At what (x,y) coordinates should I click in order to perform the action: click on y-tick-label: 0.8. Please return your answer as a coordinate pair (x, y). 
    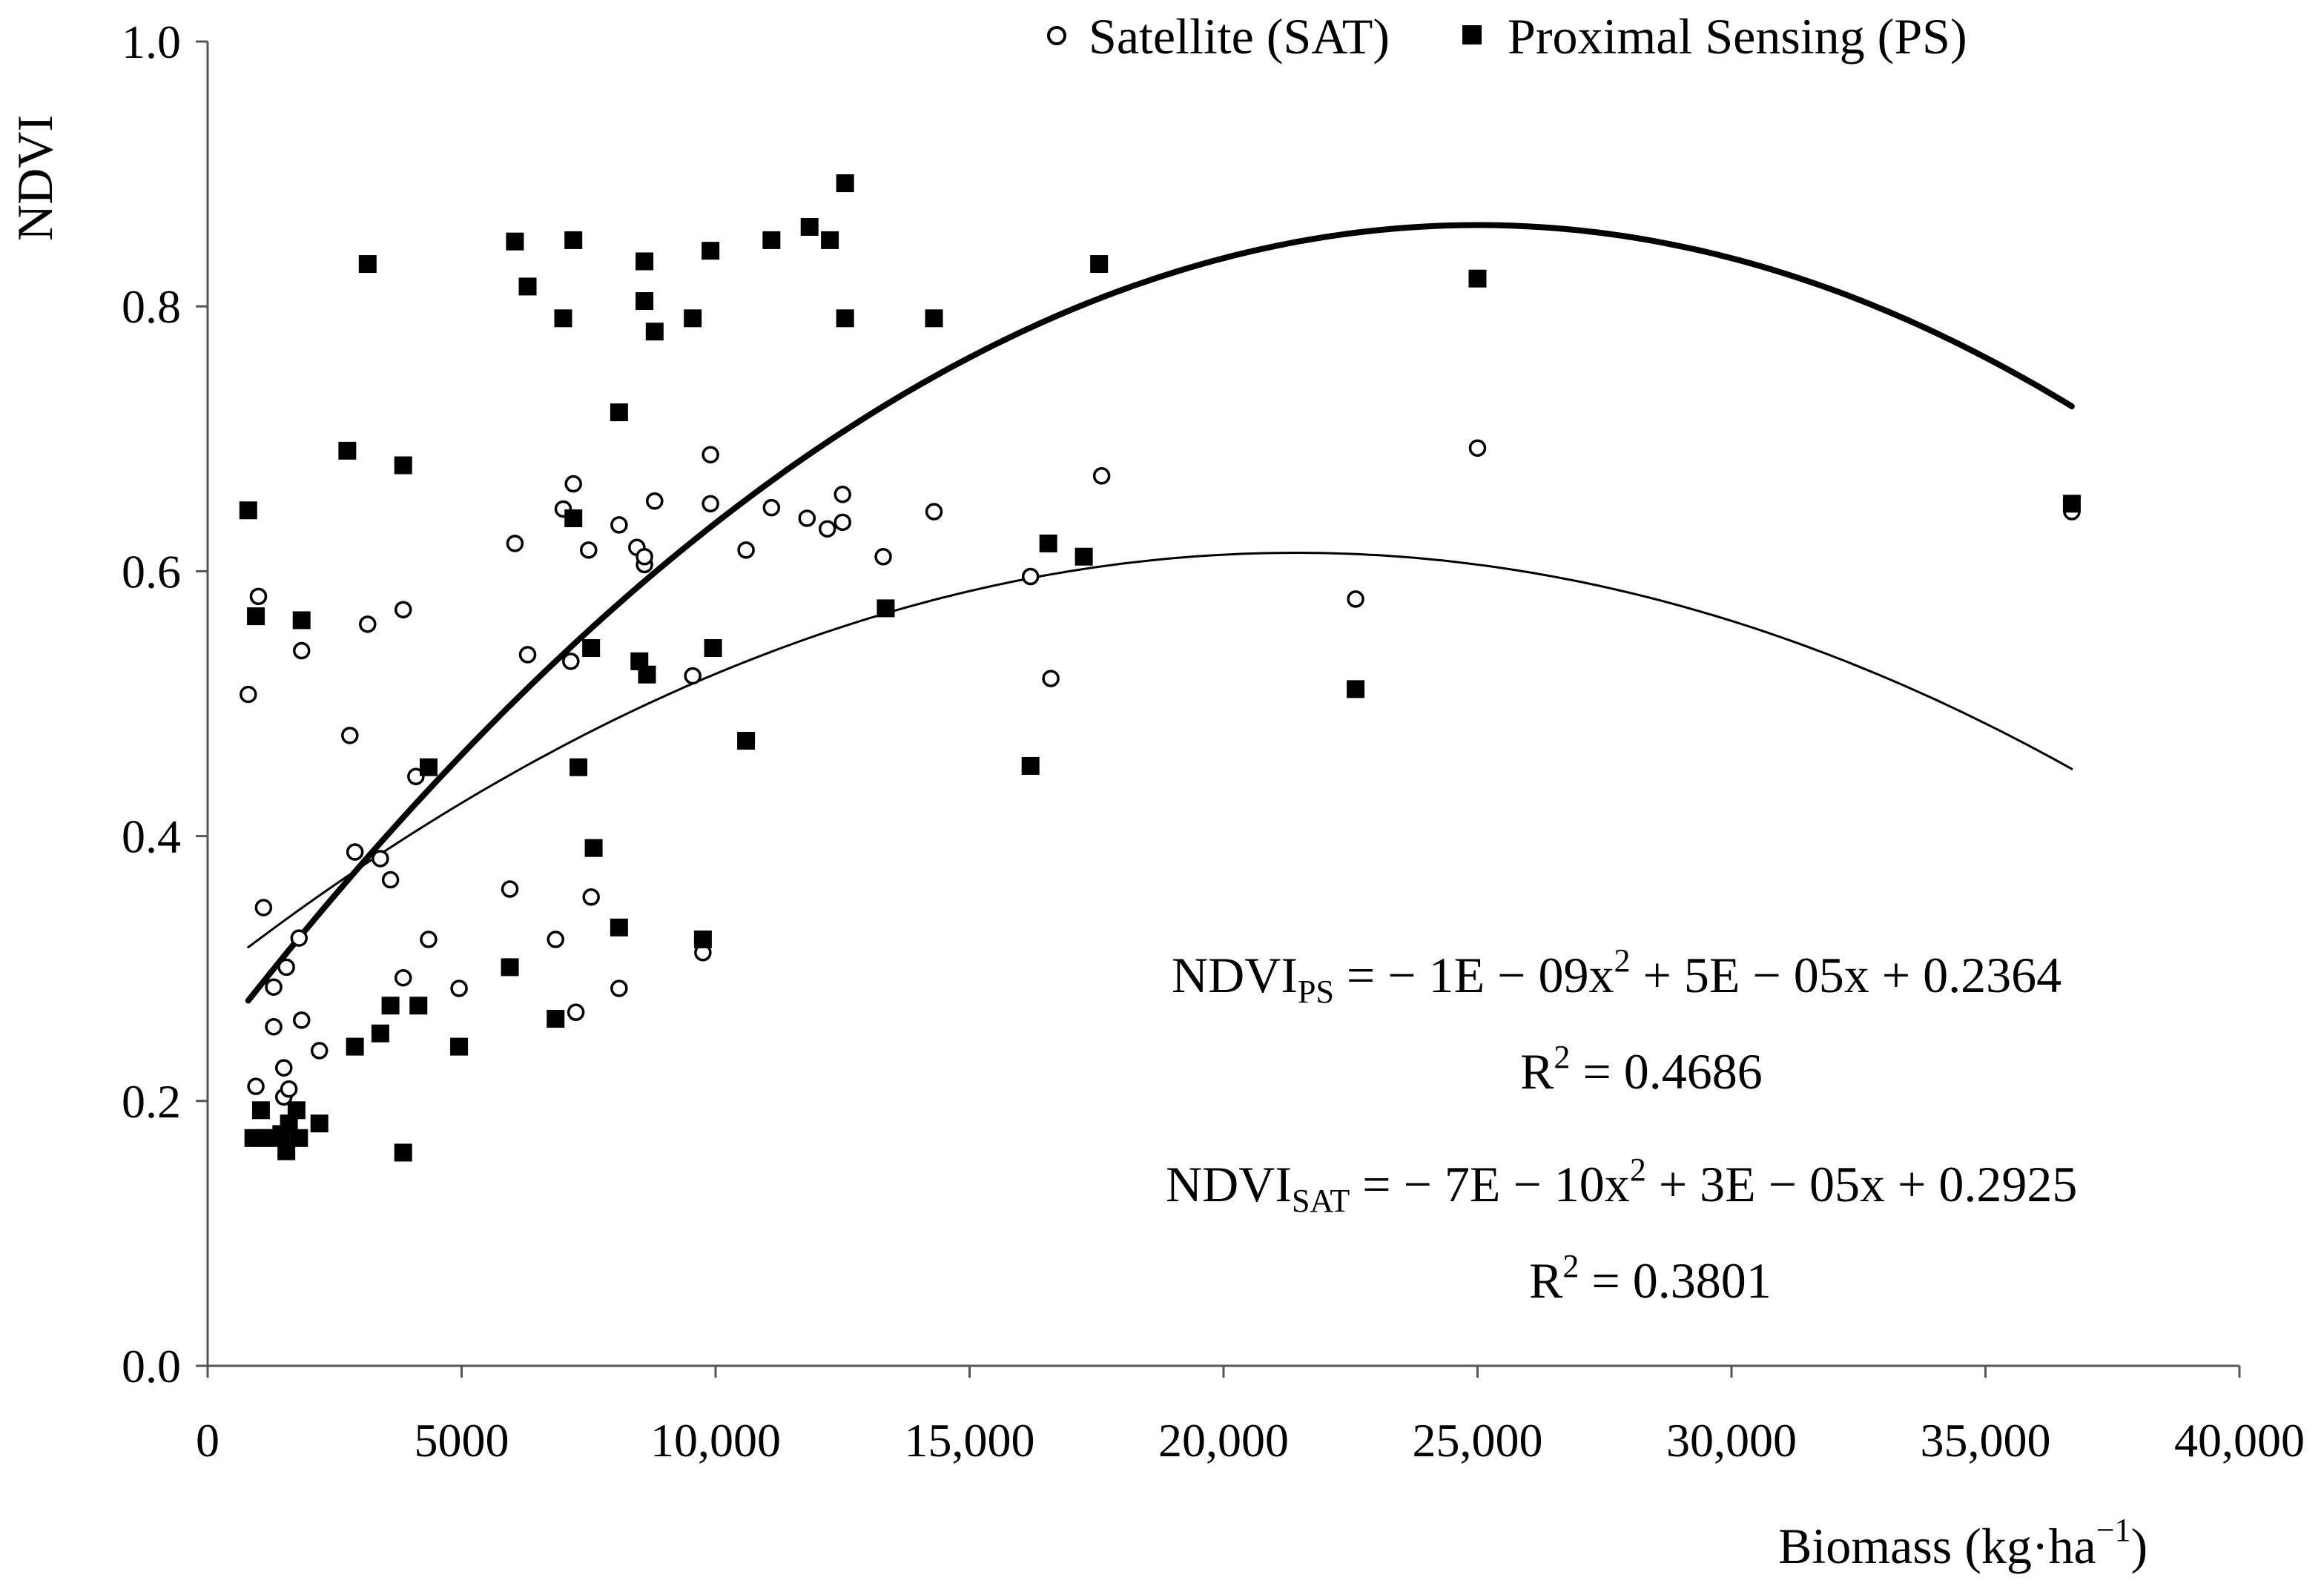
    Looking at the image, I should click on (151, 306).